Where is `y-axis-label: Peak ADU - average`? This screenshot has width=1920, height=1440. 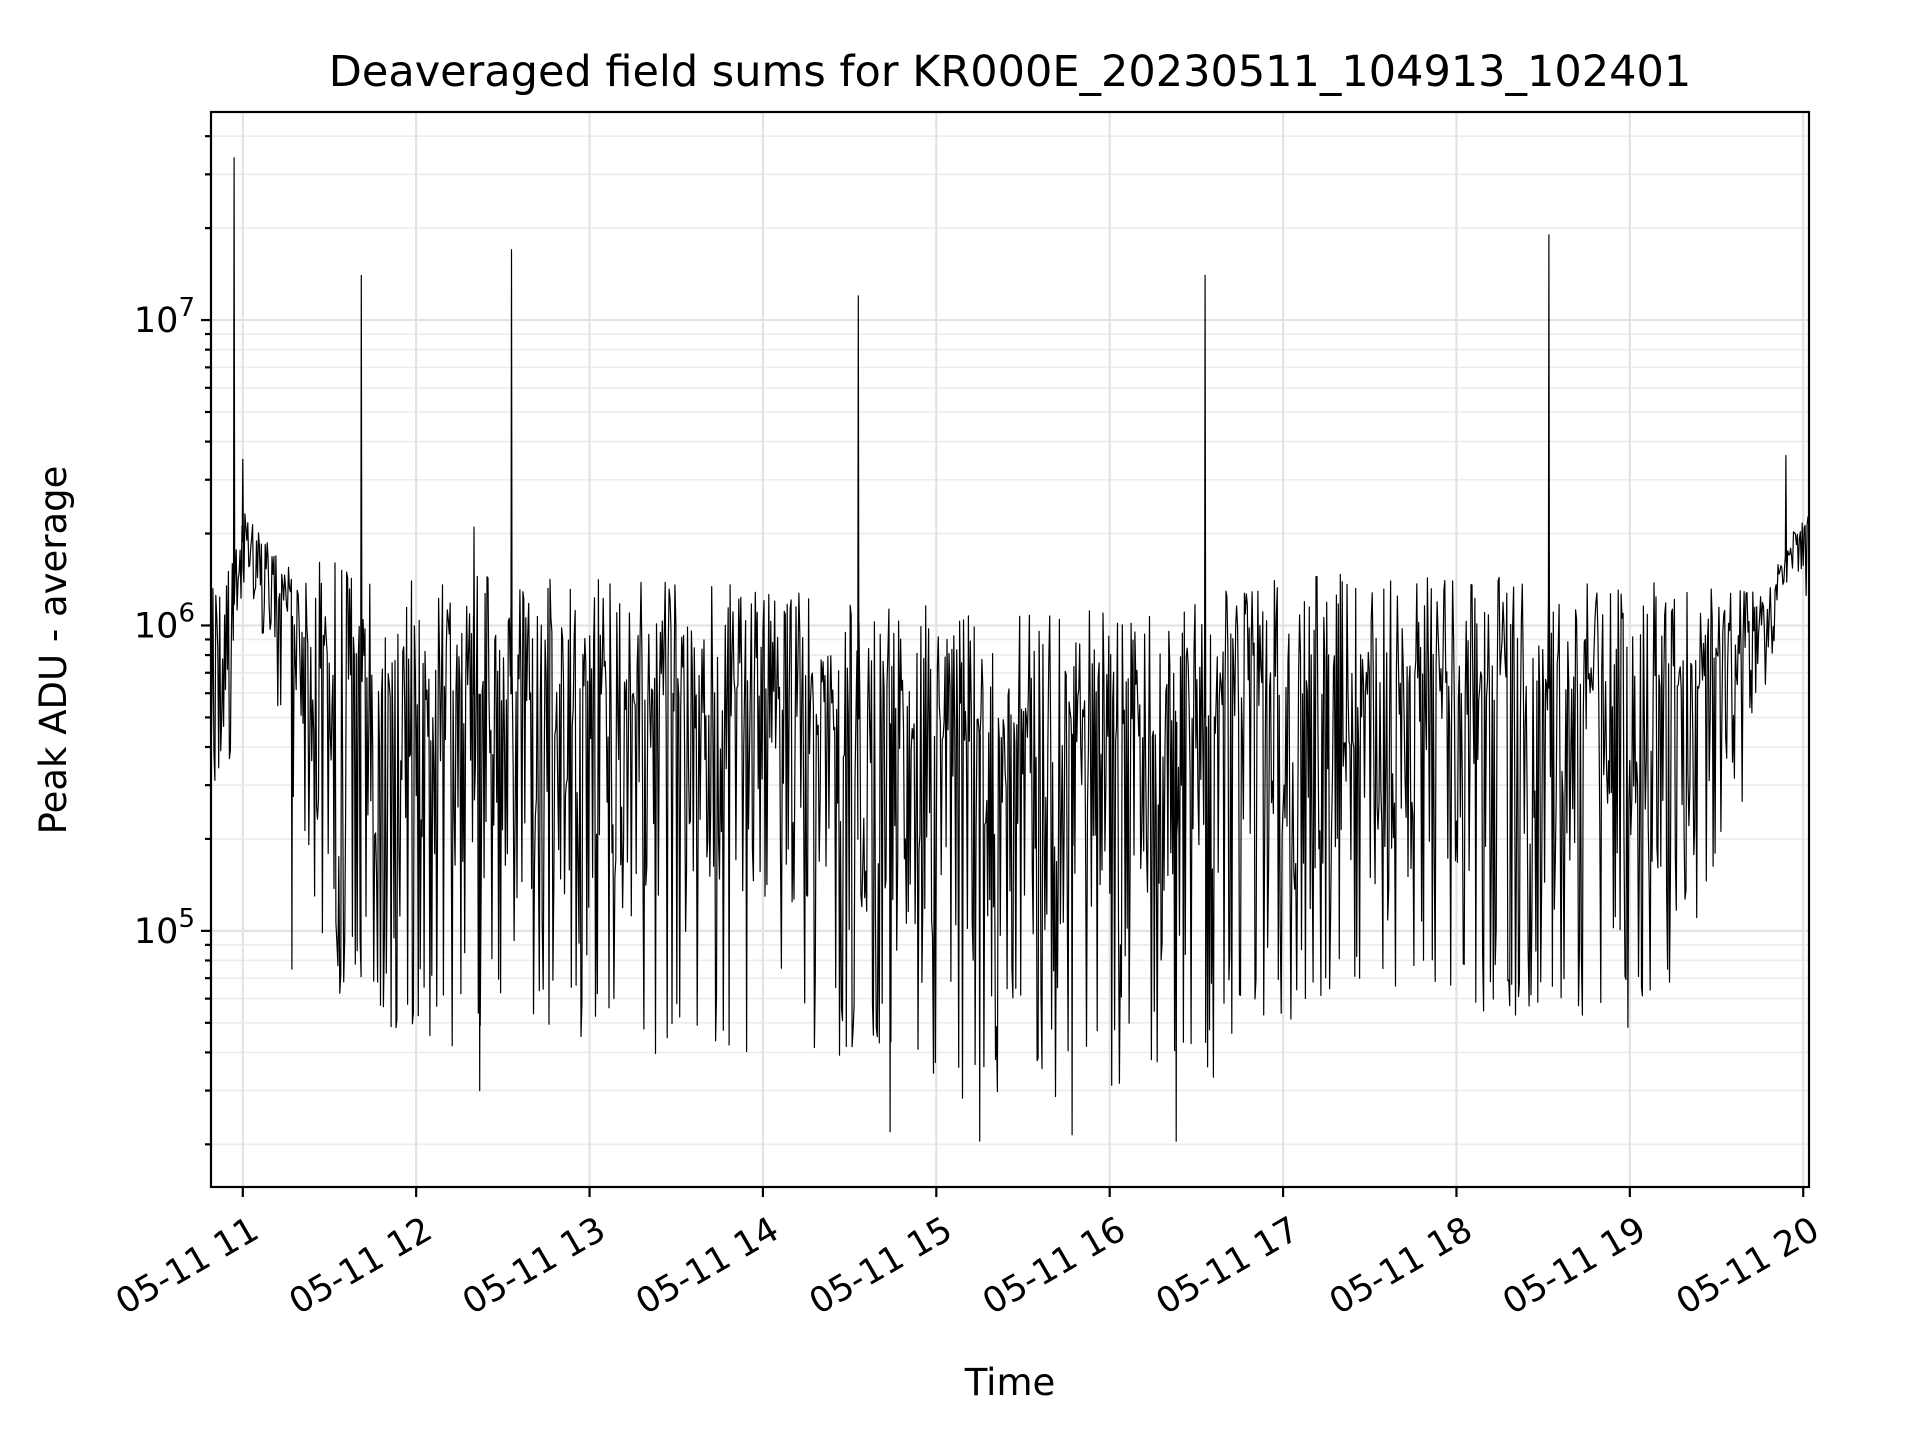
y-axis-label: Peak ADU - average is located at coordinates (53, 650).